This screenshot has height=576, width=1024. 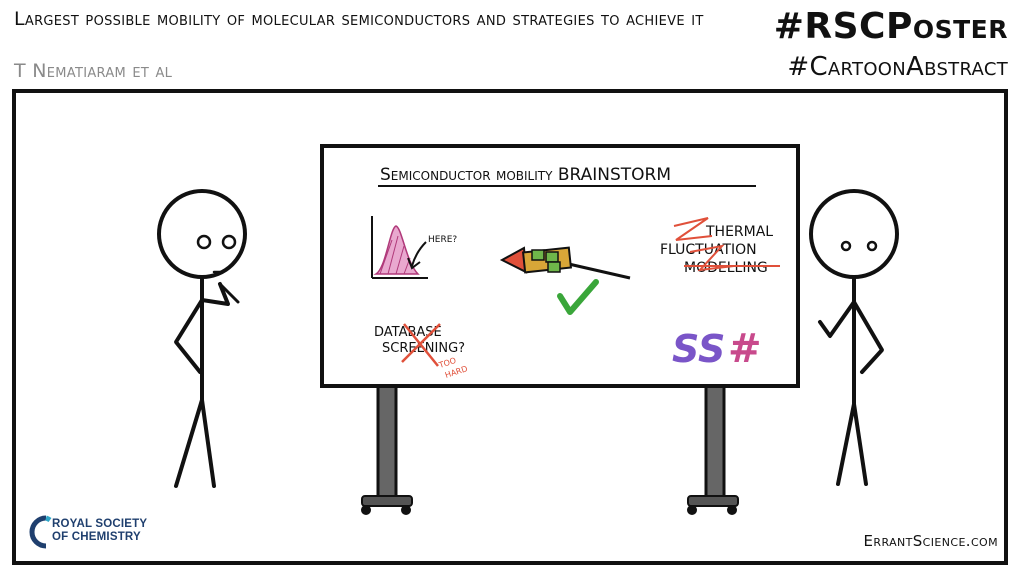 What do you see at coordinates (565, 263) in the screenshot?
I see `rocket-sketch` at bounding box center [565, 263].